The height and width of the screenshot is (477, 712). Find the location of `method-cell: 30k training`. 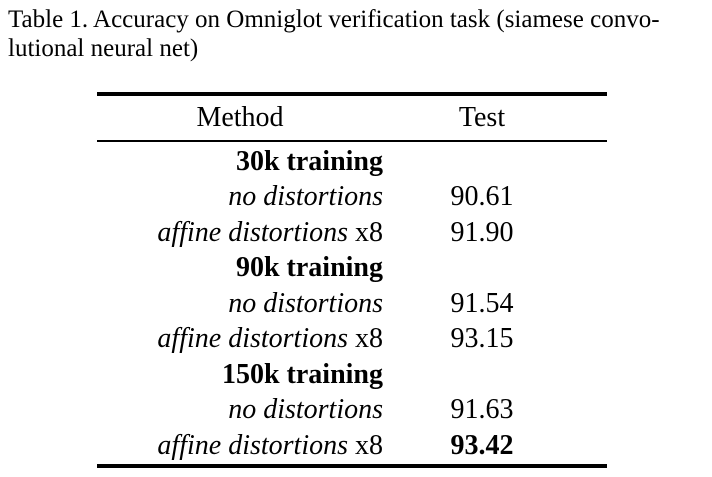

method-cell: 30k training is located at coordinates (309, 161).